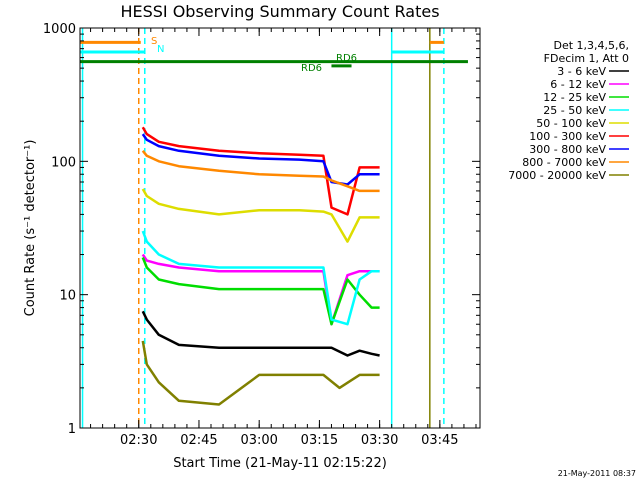 This screenshot has height=480, width=640. I want to click on timestamp: 21-May-2011 08:37, so click(597, 473).